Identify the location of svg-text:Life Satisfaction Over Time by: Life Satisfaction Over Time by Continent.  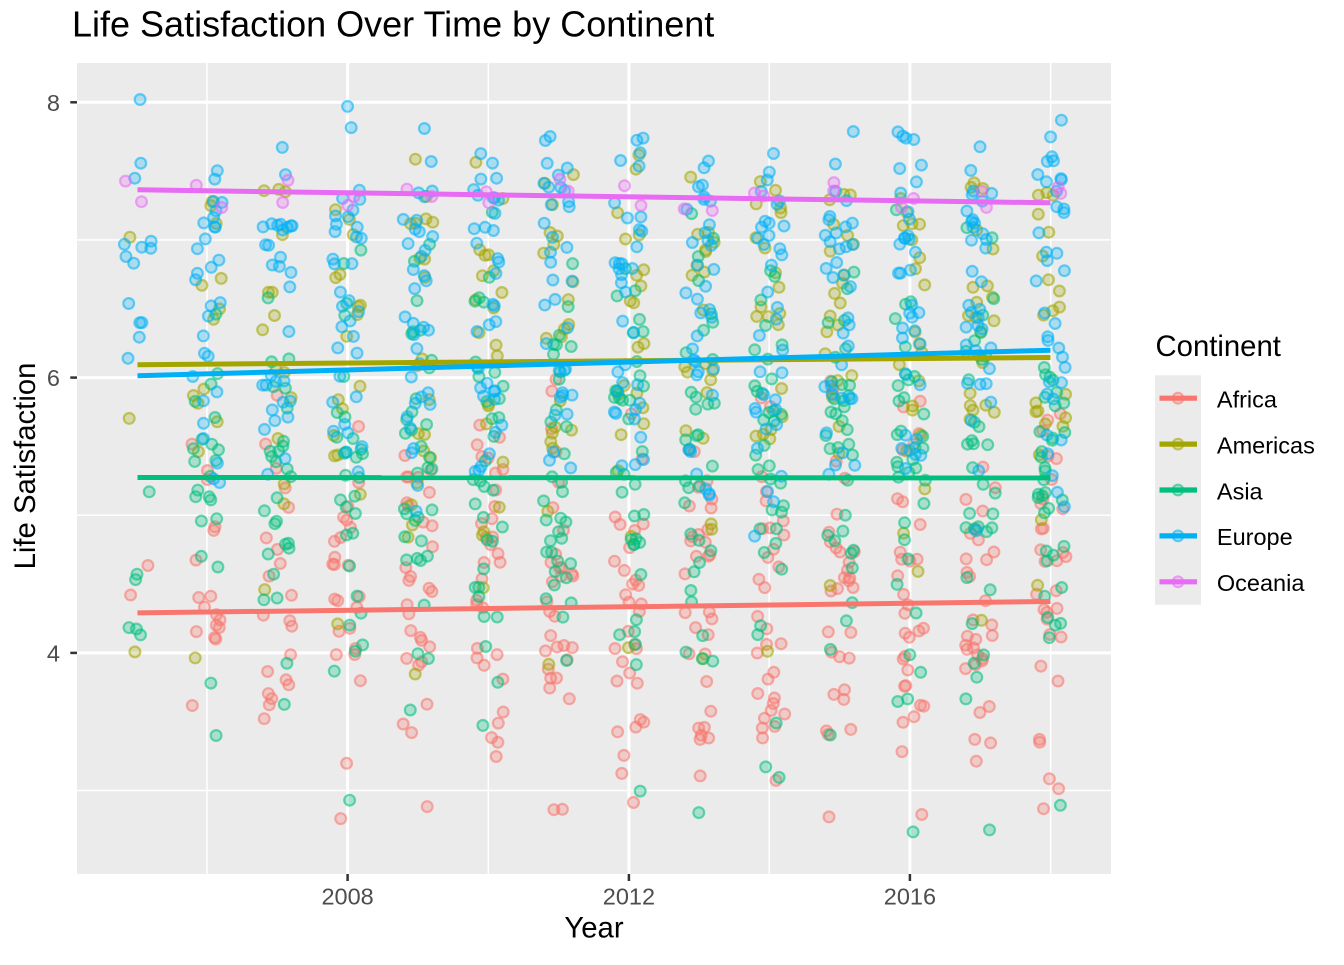
(393, 24).